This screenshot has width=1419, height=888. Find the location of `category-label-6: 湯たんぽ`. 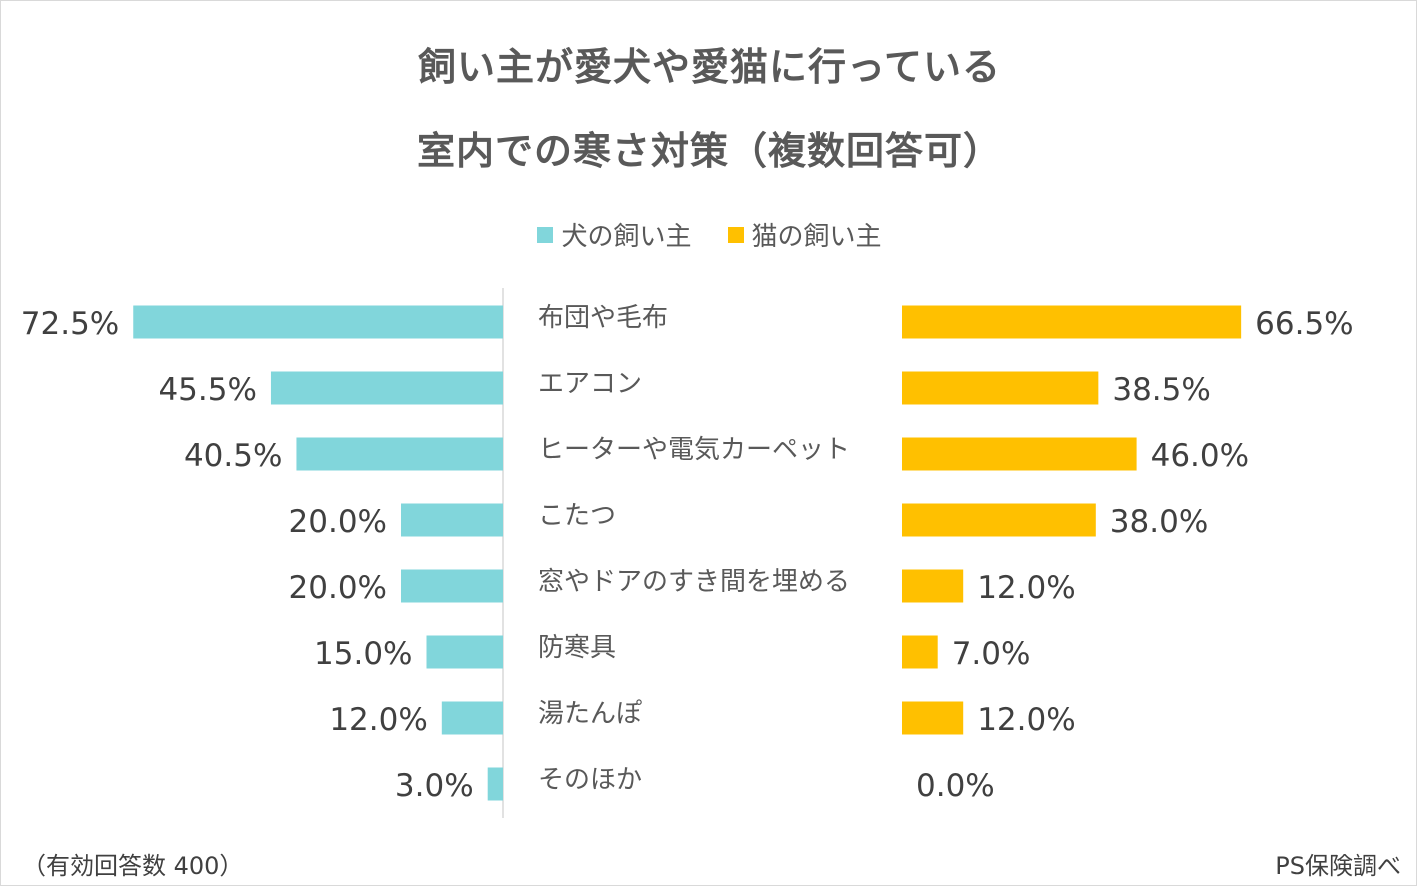

category-label-6: 湯たんぽ is located at coordinates (590, 714).